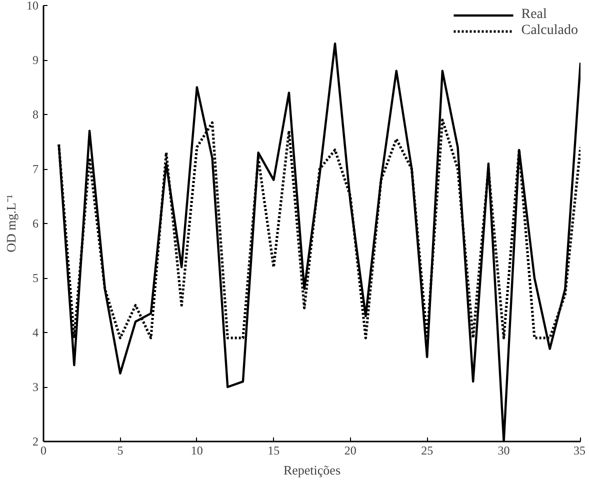 The image size is (589, 484). I want to click on y-tick-label: 9, so click(35, 60).